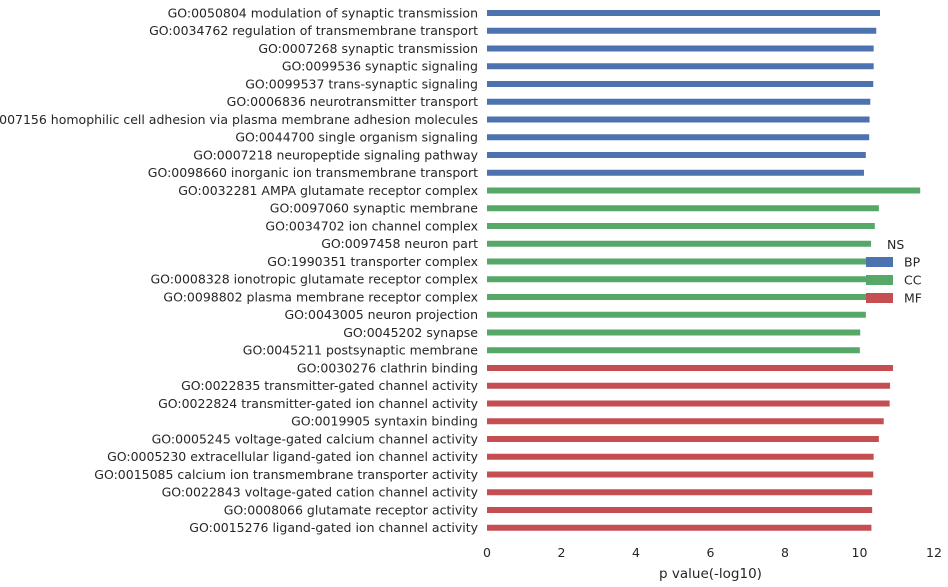  I want to click on category-label-13: GO:0034702 ion channel complex, so click(371, 225).